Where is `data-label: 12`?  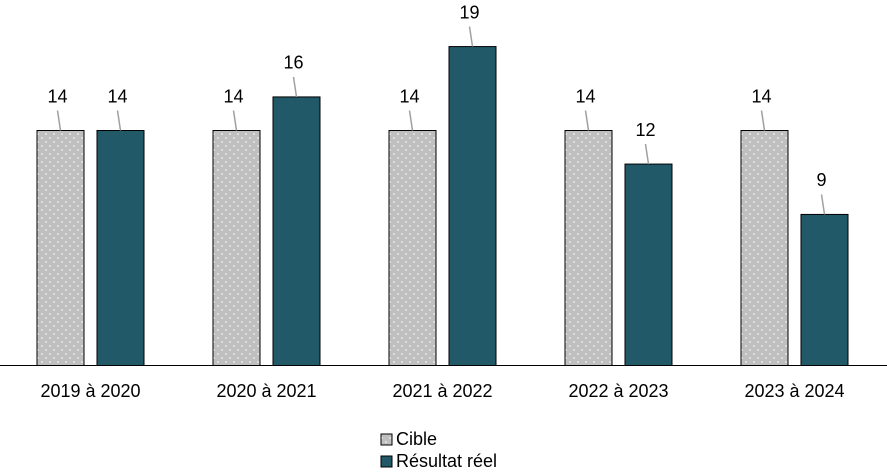
data-label: 12 is located at coordinates (645, 130).